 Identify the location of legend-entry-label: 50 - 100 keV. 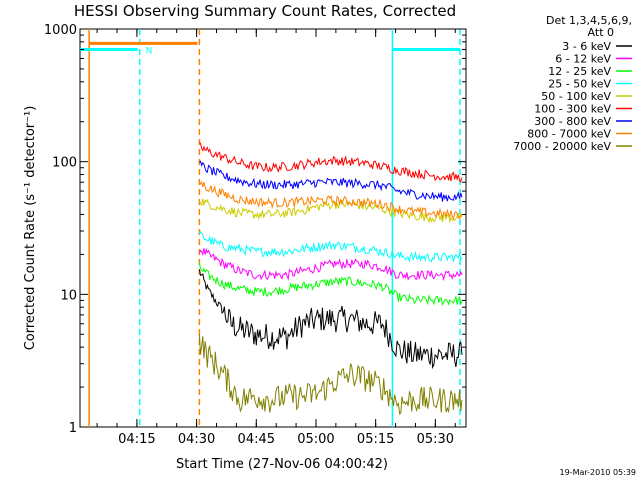
(576, 96).